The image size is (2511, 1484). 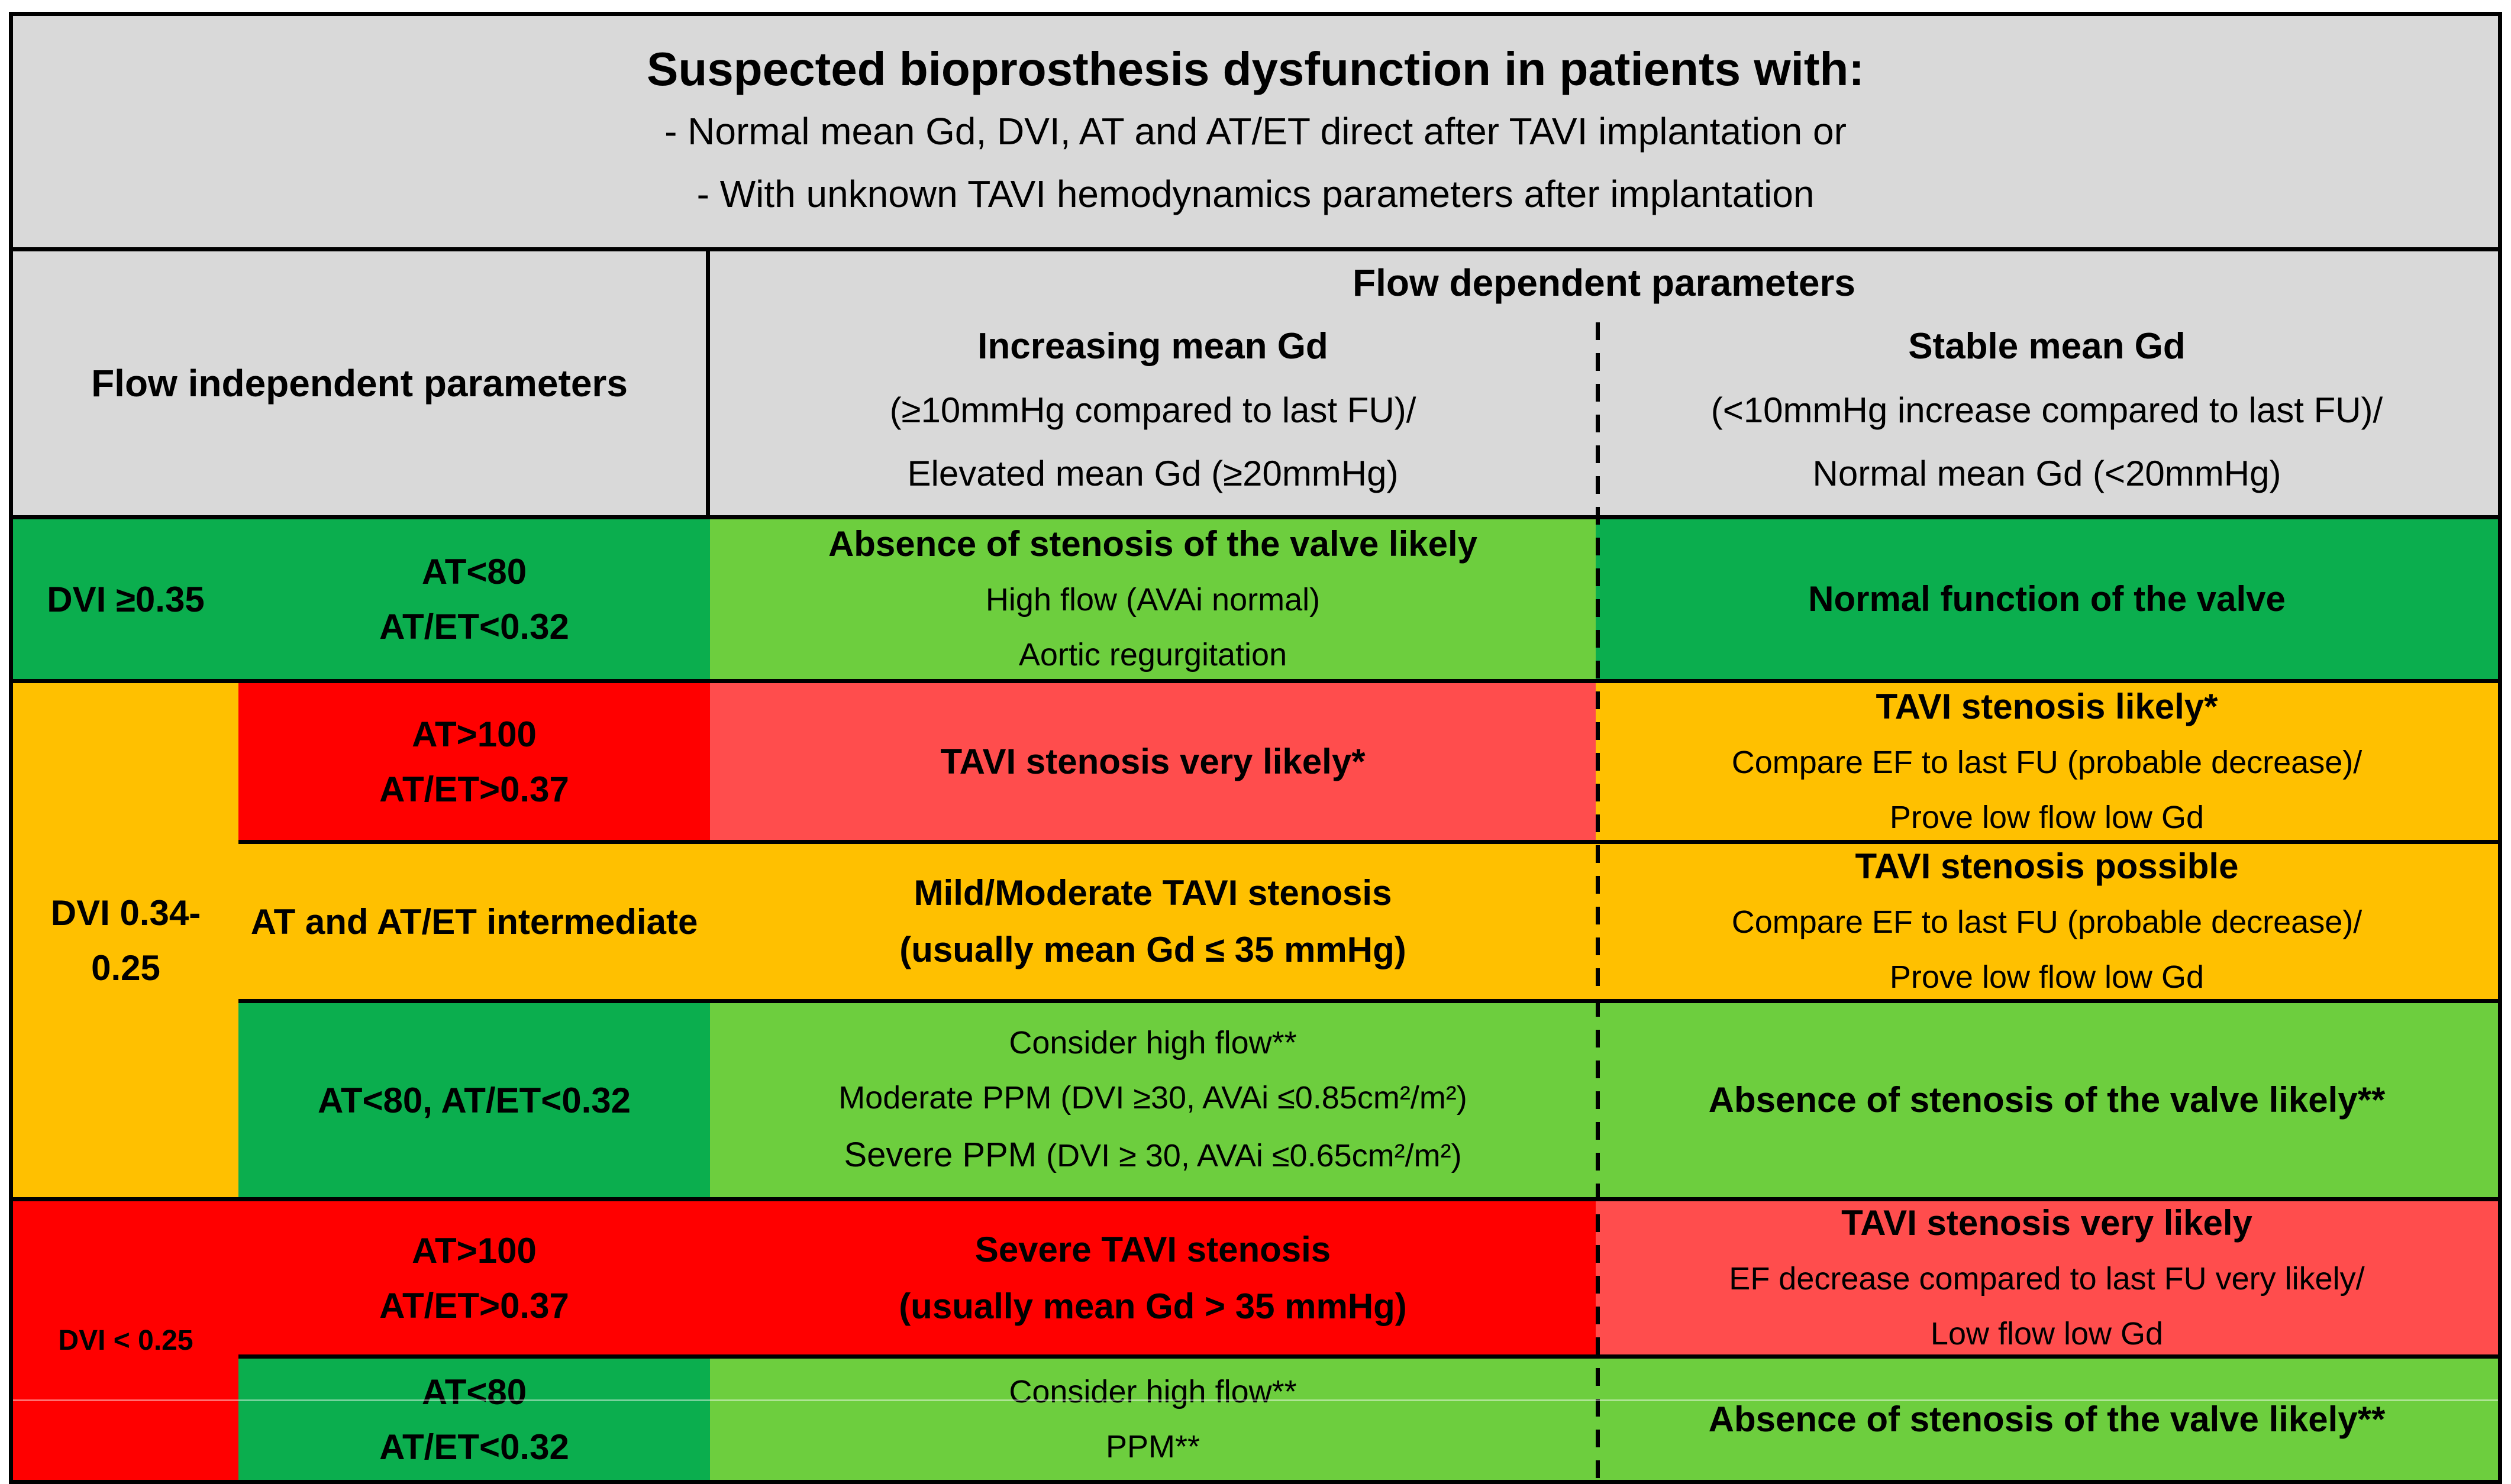 I want to click on r2a-mid-title: TAVI stenosis very likely*, so click(x=1153, y=761).